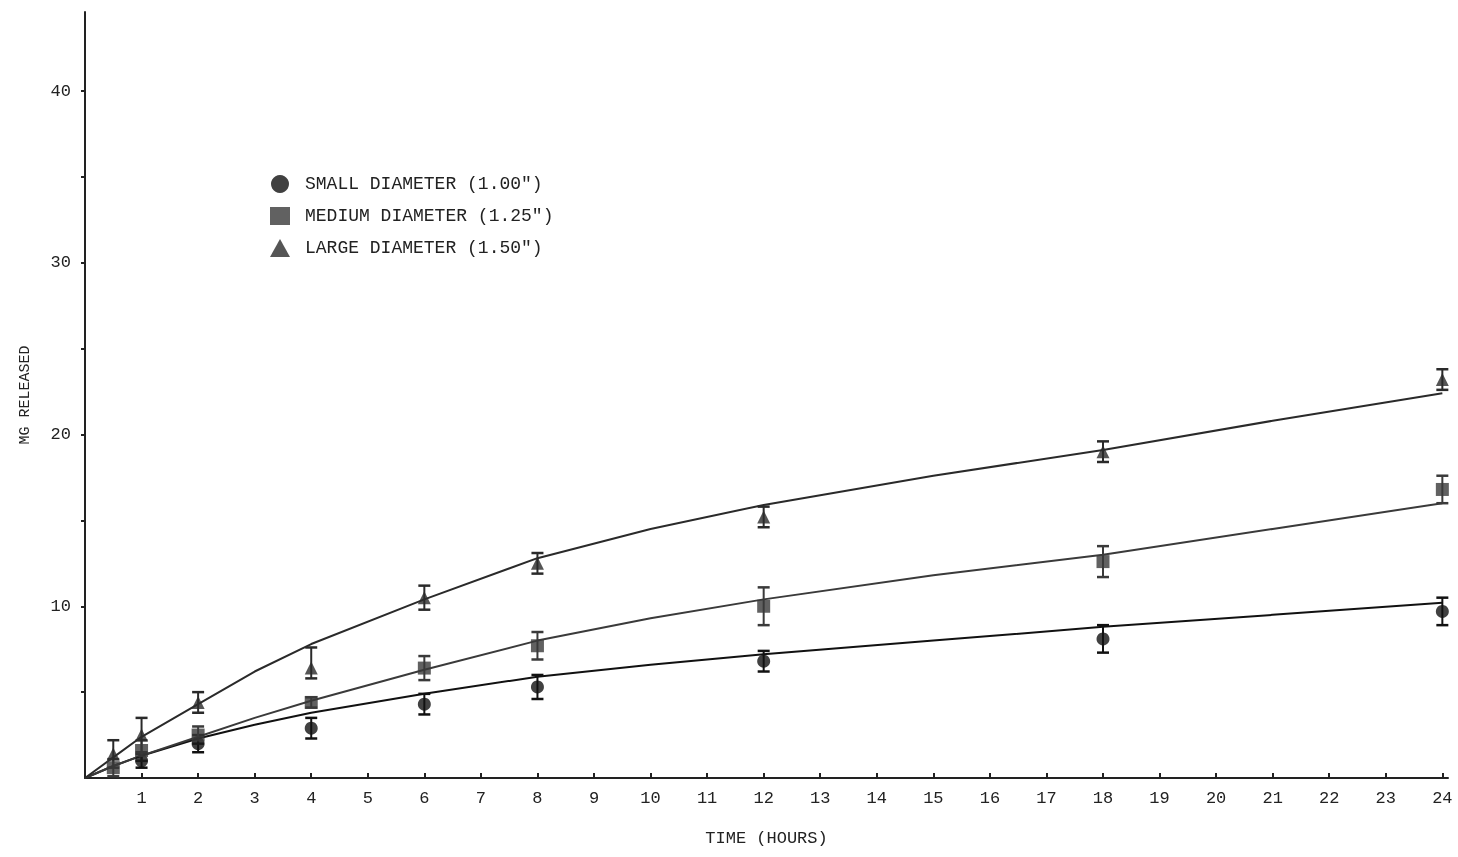 The image size is (1458, 857). Describe the element at coordinates (537, 798) in the screenshot. I see `x-tick-label: 8` at that location.